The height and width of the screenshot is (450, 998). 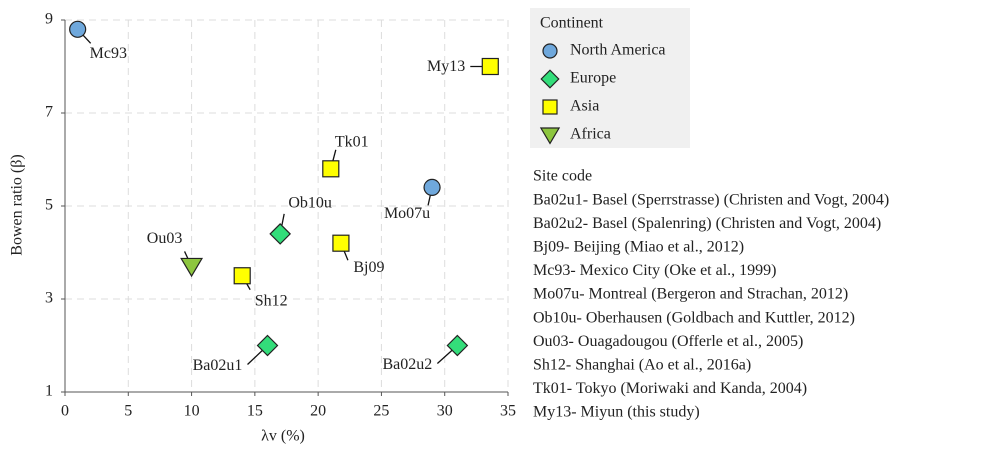 I want to click on x-tick-label: 5, so click(x=128, y=411).